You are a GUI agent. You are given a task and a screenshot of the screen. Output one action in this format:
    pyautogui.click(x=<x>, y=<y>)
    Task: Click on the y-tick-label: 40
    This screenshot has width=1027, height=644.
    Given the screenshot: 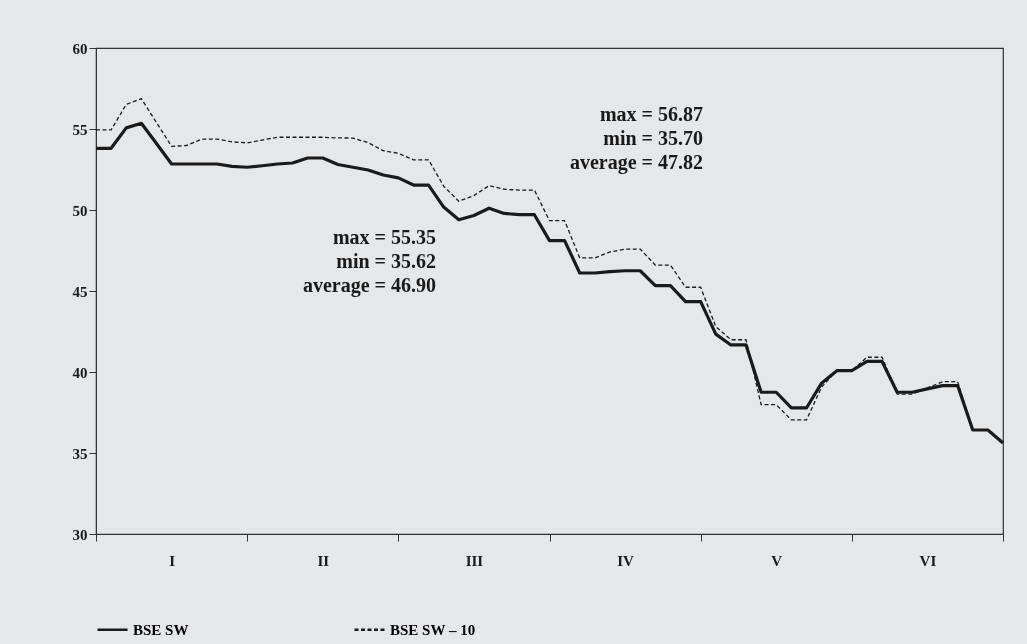 What is the action you would take?
    pyautogui.click(x=80, y=372)
    